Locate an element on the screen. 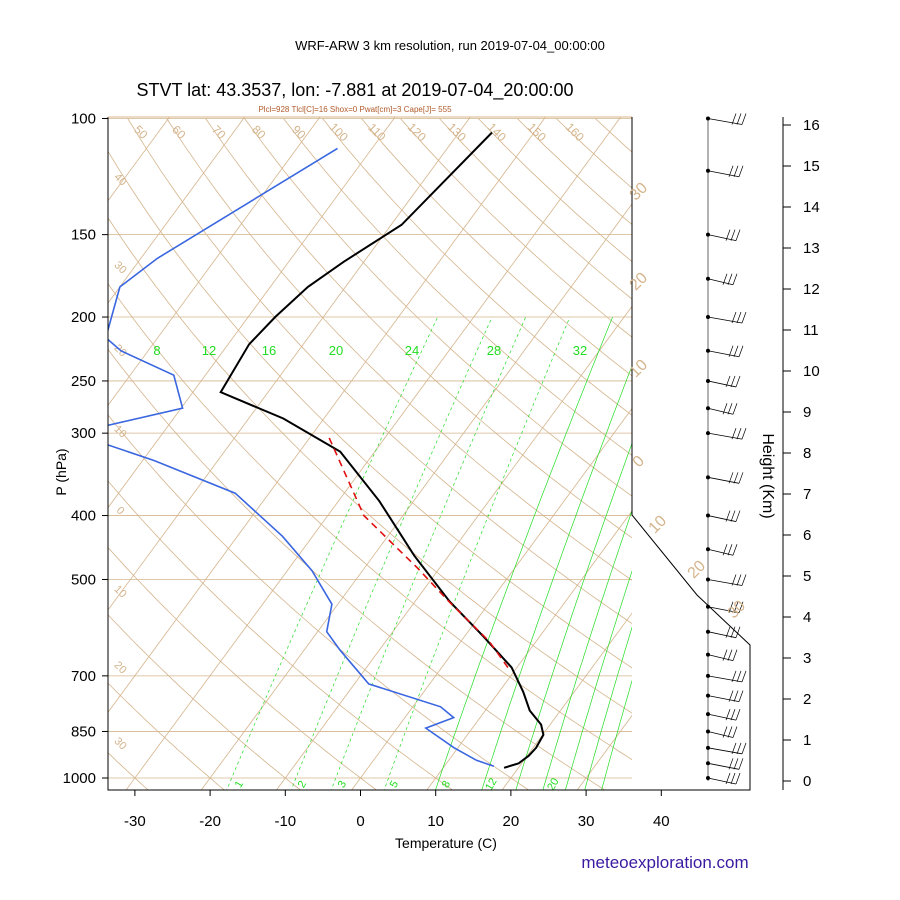 The height and width of the screenshot is (900, 900). mixing-ratio-label: 2 is located at coordinates (302, 784).